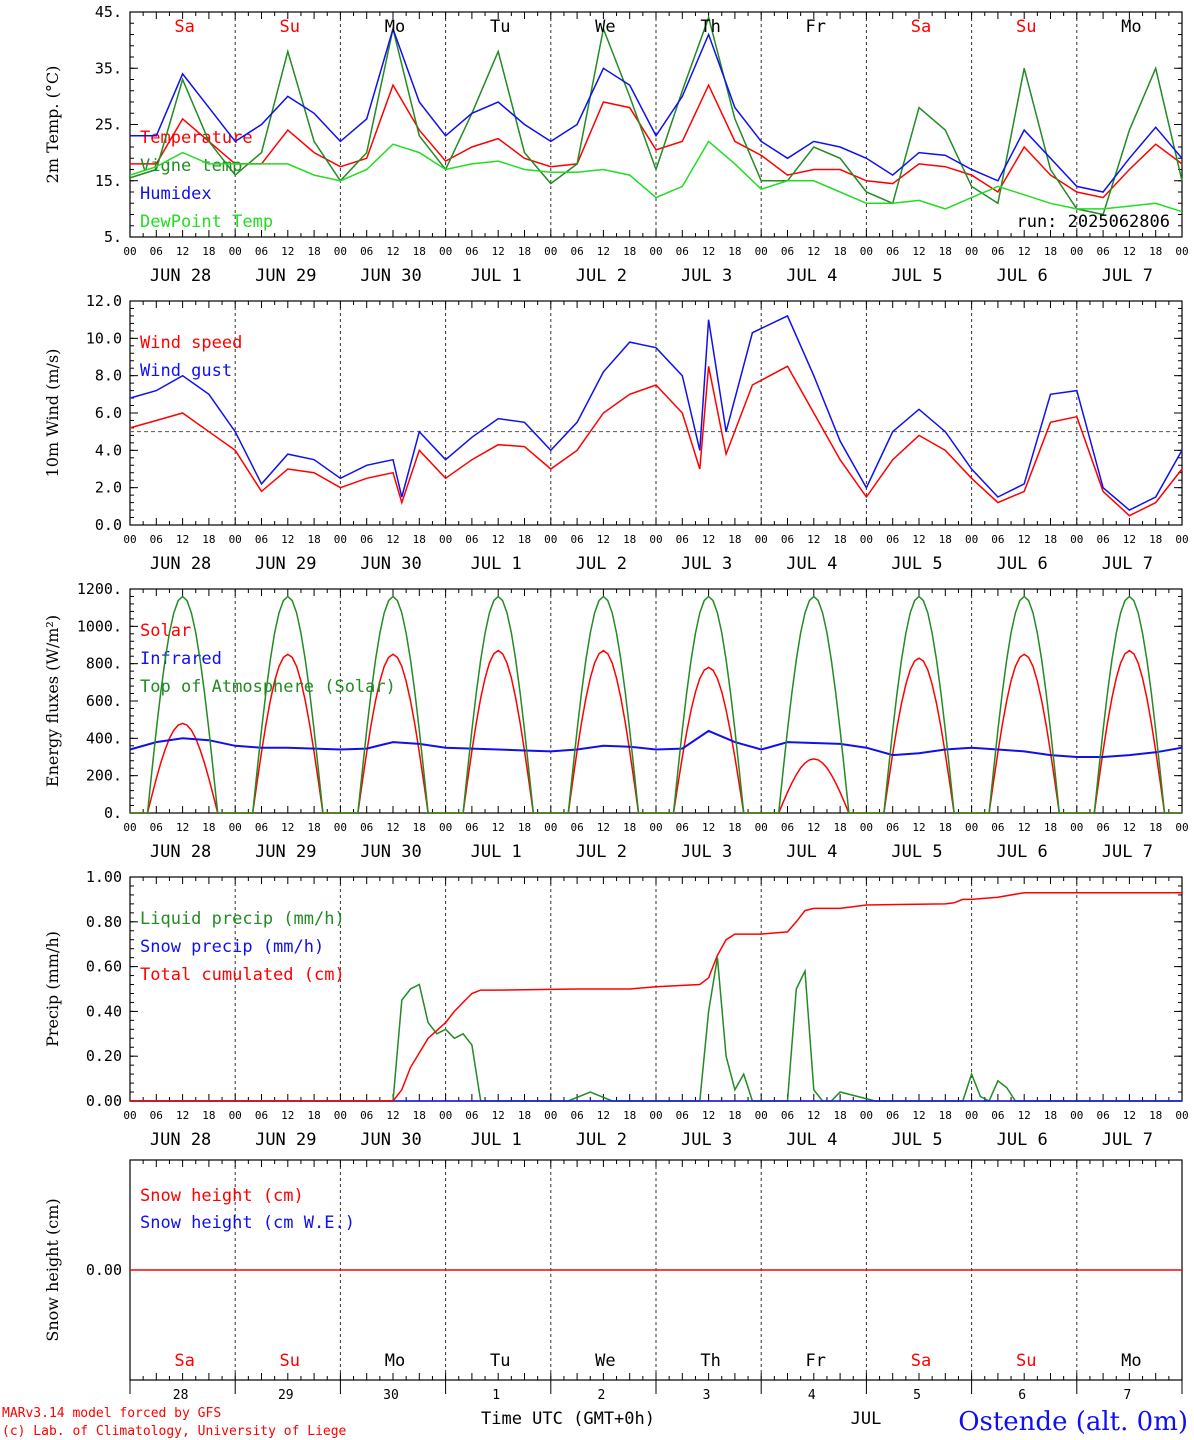 Image resolution: width=1194 pixels, height=1440 pixels. Describe the element at coordinates (104, 1270) in the screenshot. I see `y-tick-label: 0.00` at that location.